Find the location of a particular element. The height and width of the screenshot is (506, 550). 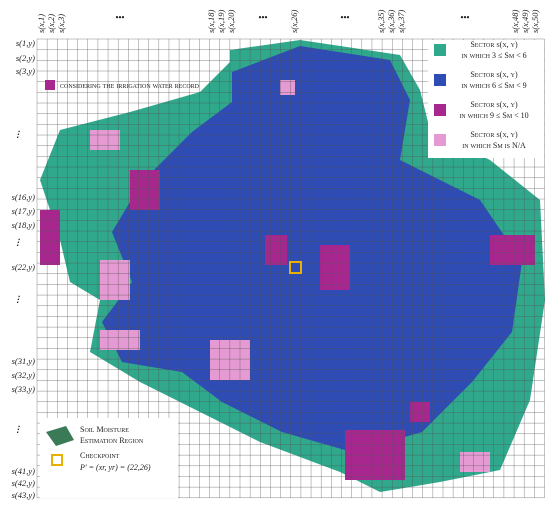

row-label: s(1,y) is located at coordinates (25, 43).